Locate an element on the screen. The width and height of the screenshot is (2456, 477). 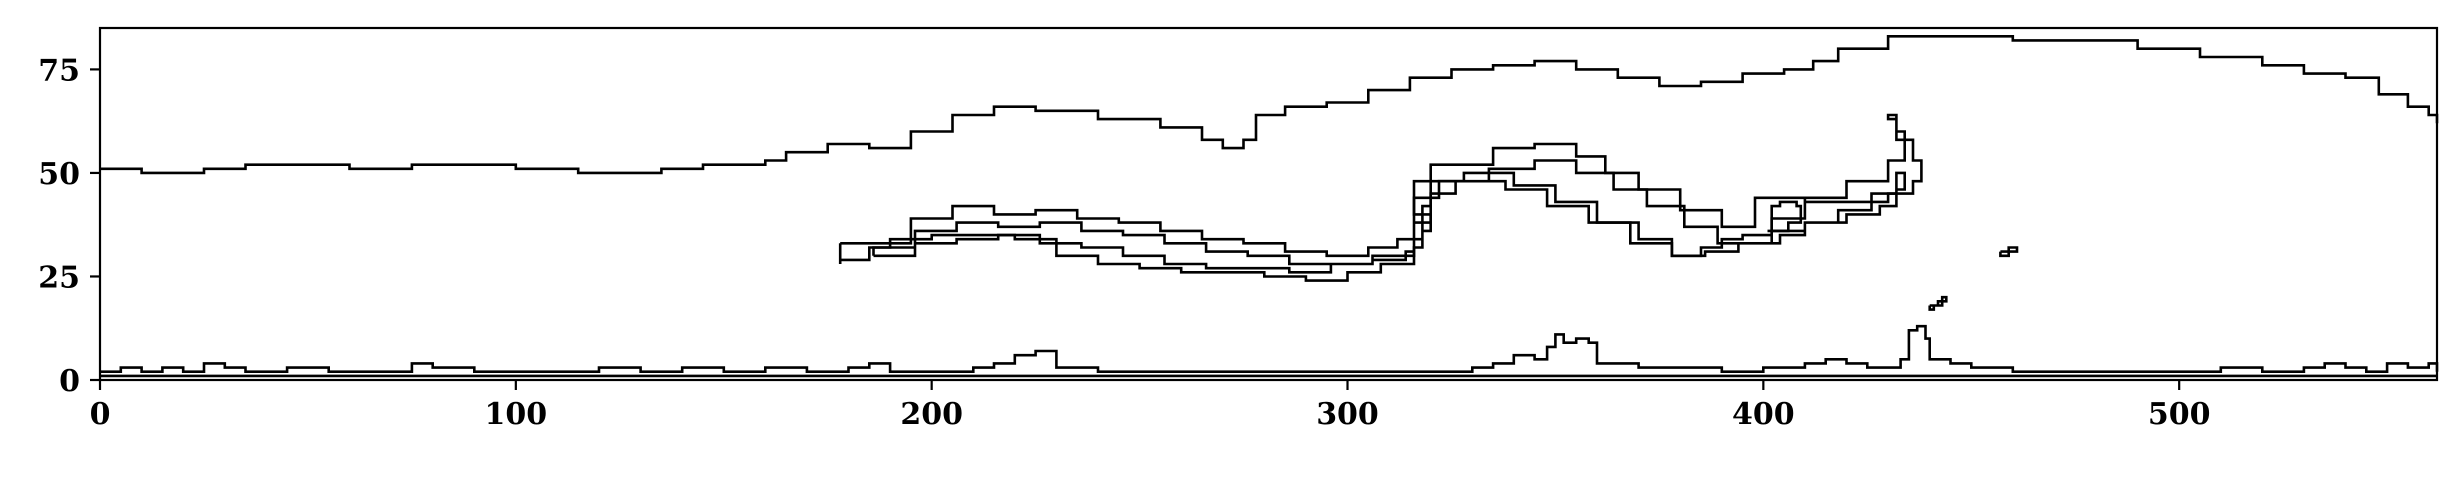
x-axis: 0 100 200 300 400 500 is located at coordinates (1150, 406).